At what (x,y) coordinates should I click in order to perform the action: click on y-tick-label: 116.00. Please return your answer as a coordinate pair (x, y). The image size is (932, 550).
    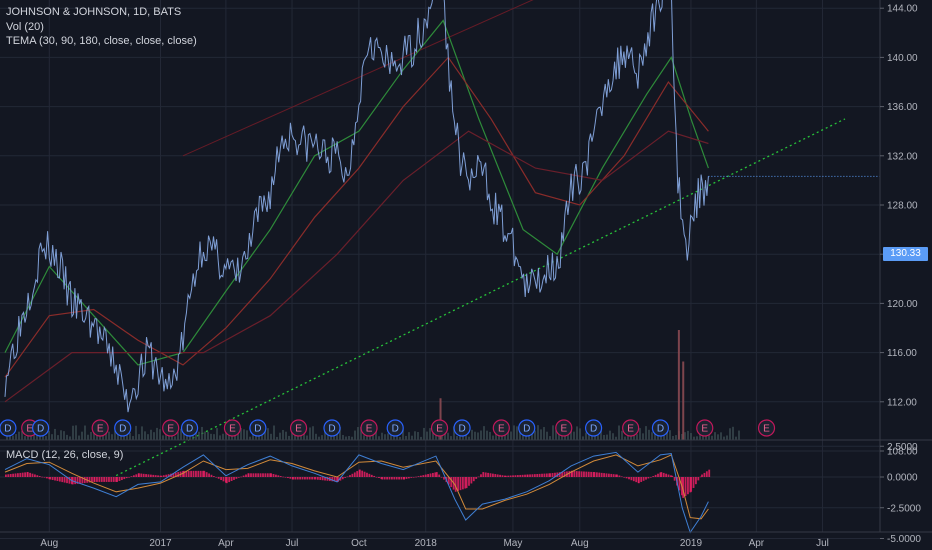
    Looking at the image, I should click on (902, 353).